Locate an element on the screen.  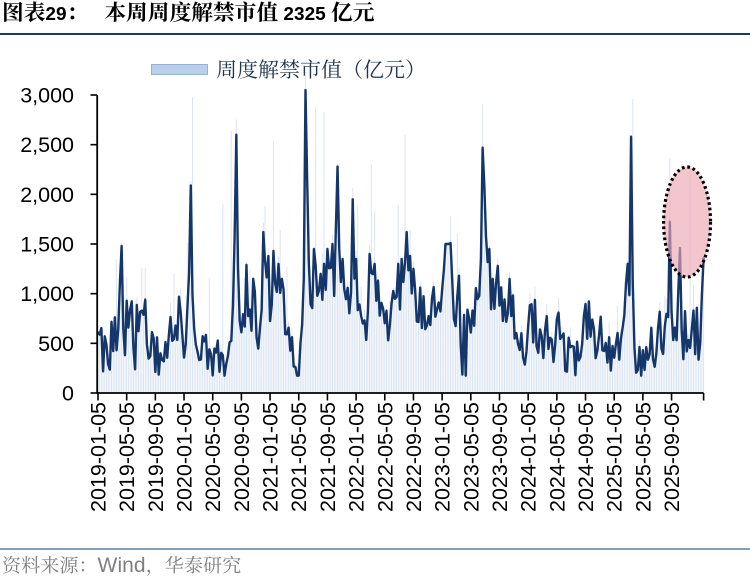
x-tick-label: 2022-05-05 is located at coordinates (385, 457).